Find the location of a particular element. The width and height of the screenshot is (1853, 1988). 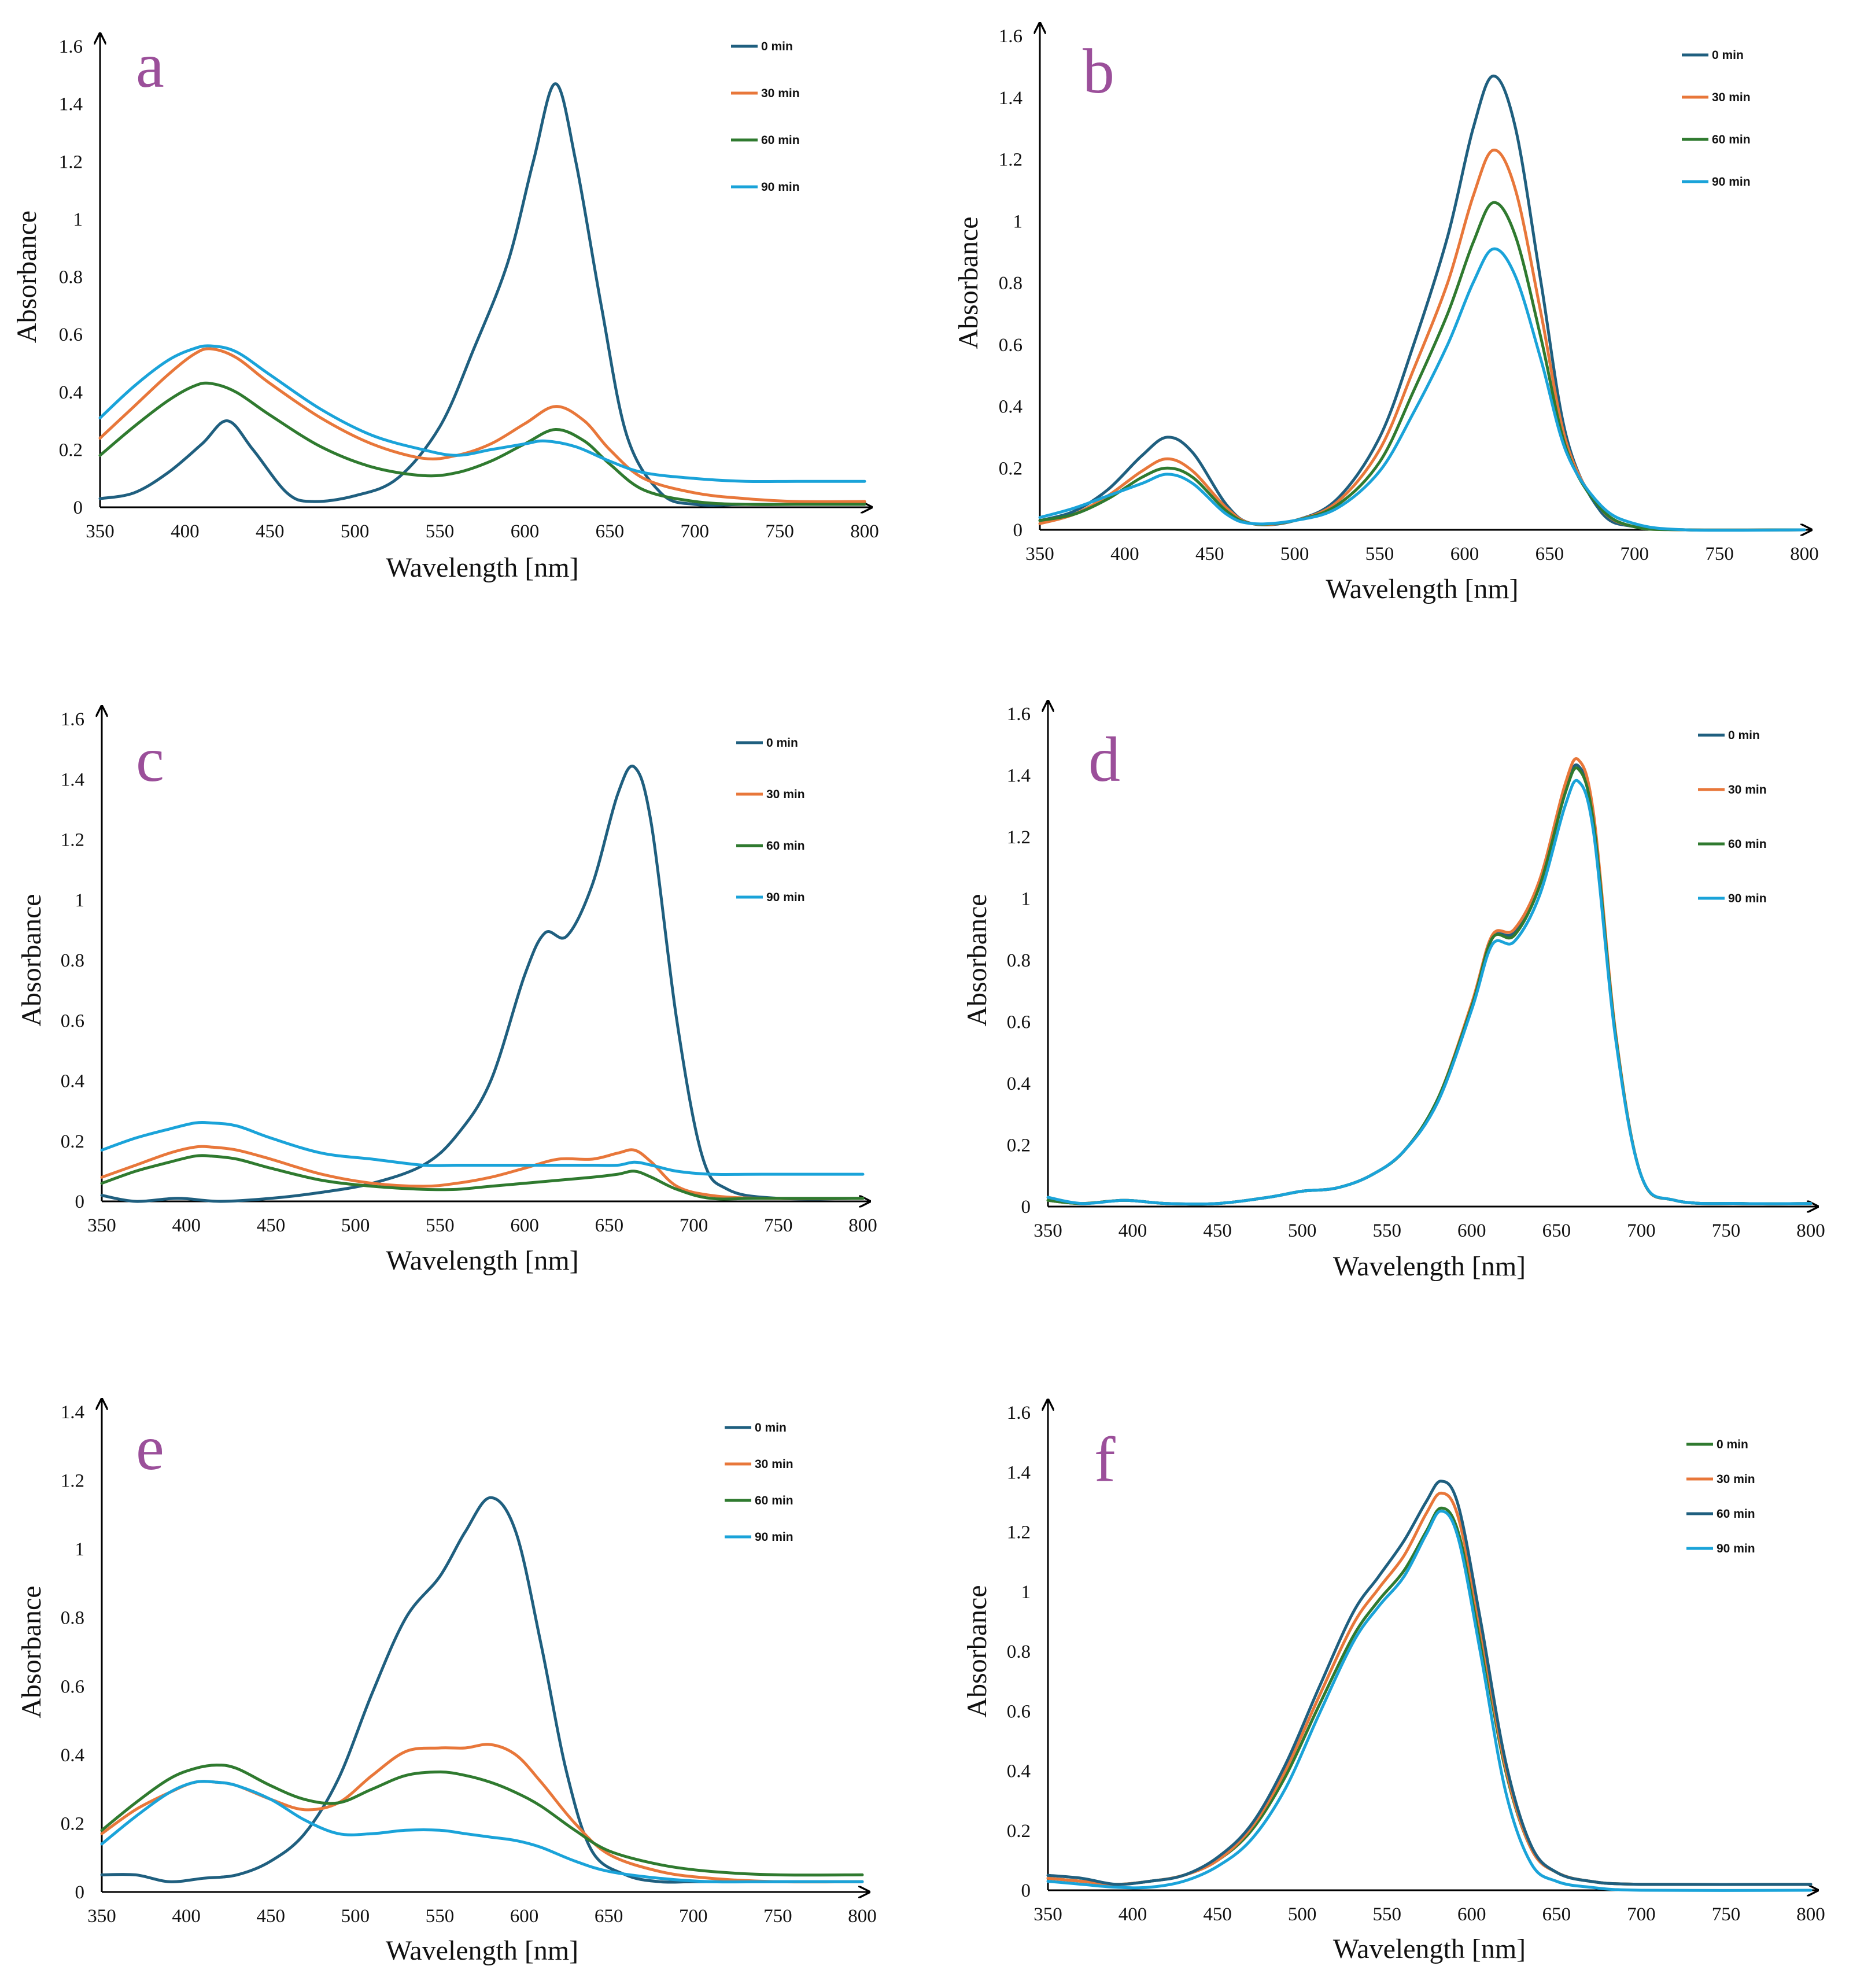

panel-letter: f is located at coordinates (1105, 1459).